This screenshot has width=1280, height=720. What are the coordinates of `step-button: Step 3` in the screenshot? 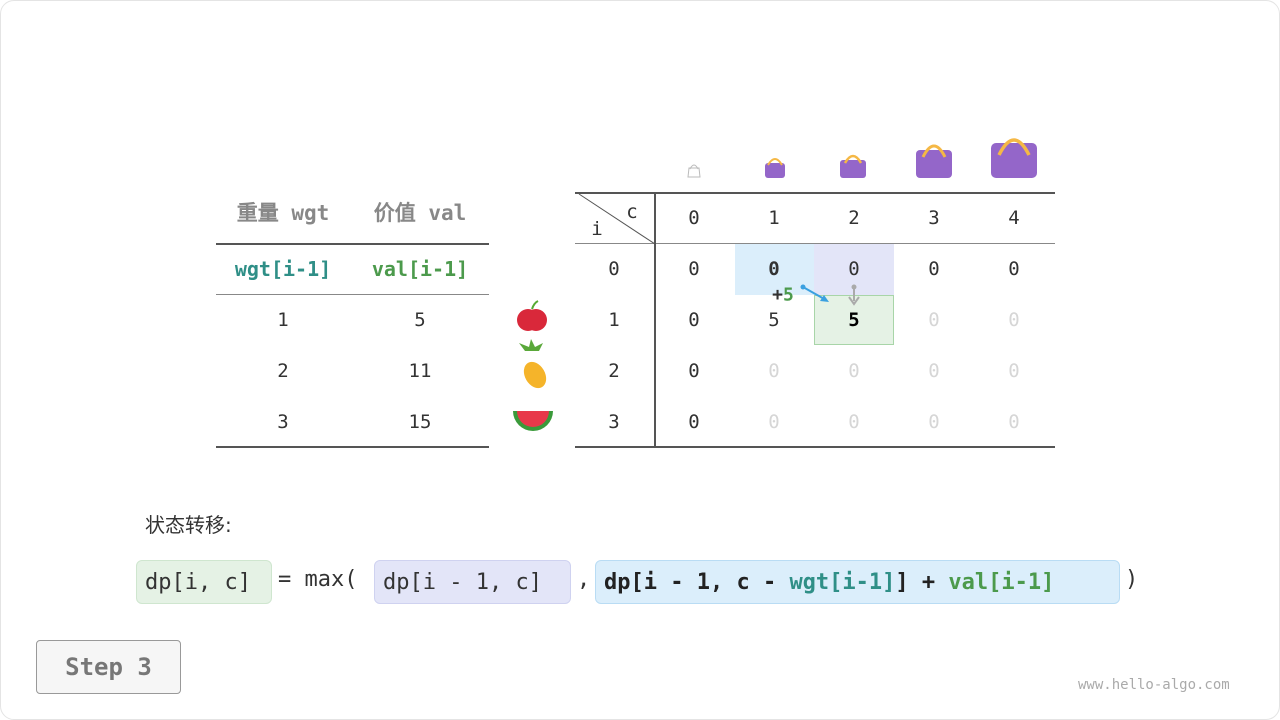 It's located at (108, 667).